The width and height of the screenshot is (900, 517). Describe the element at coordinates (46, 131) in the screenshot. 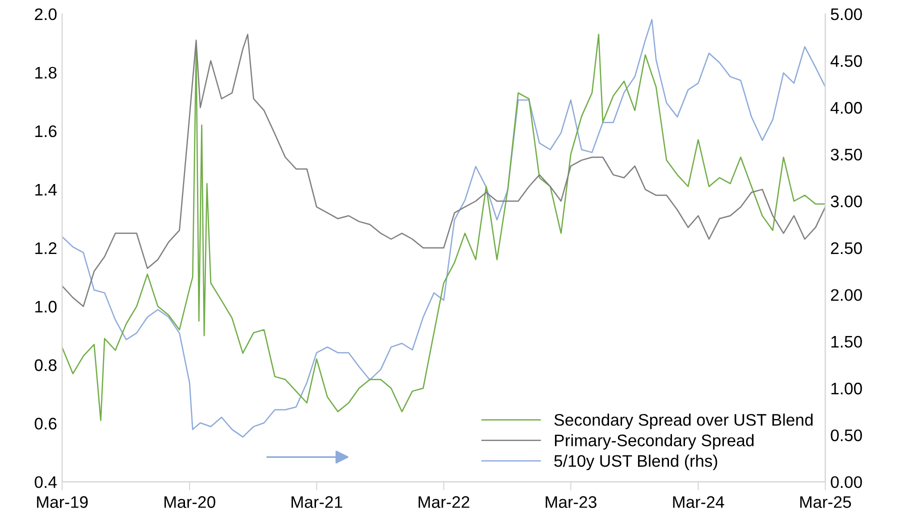

I see `y-tick-label: 1.6` at that location.